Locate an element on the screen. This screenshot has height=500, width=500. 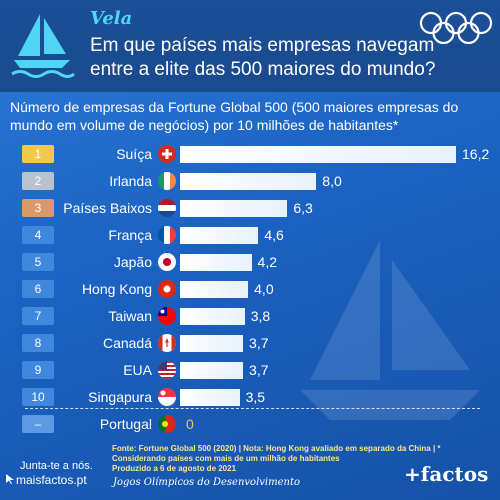
value-label: 0 is located at coordinates (190, 424).